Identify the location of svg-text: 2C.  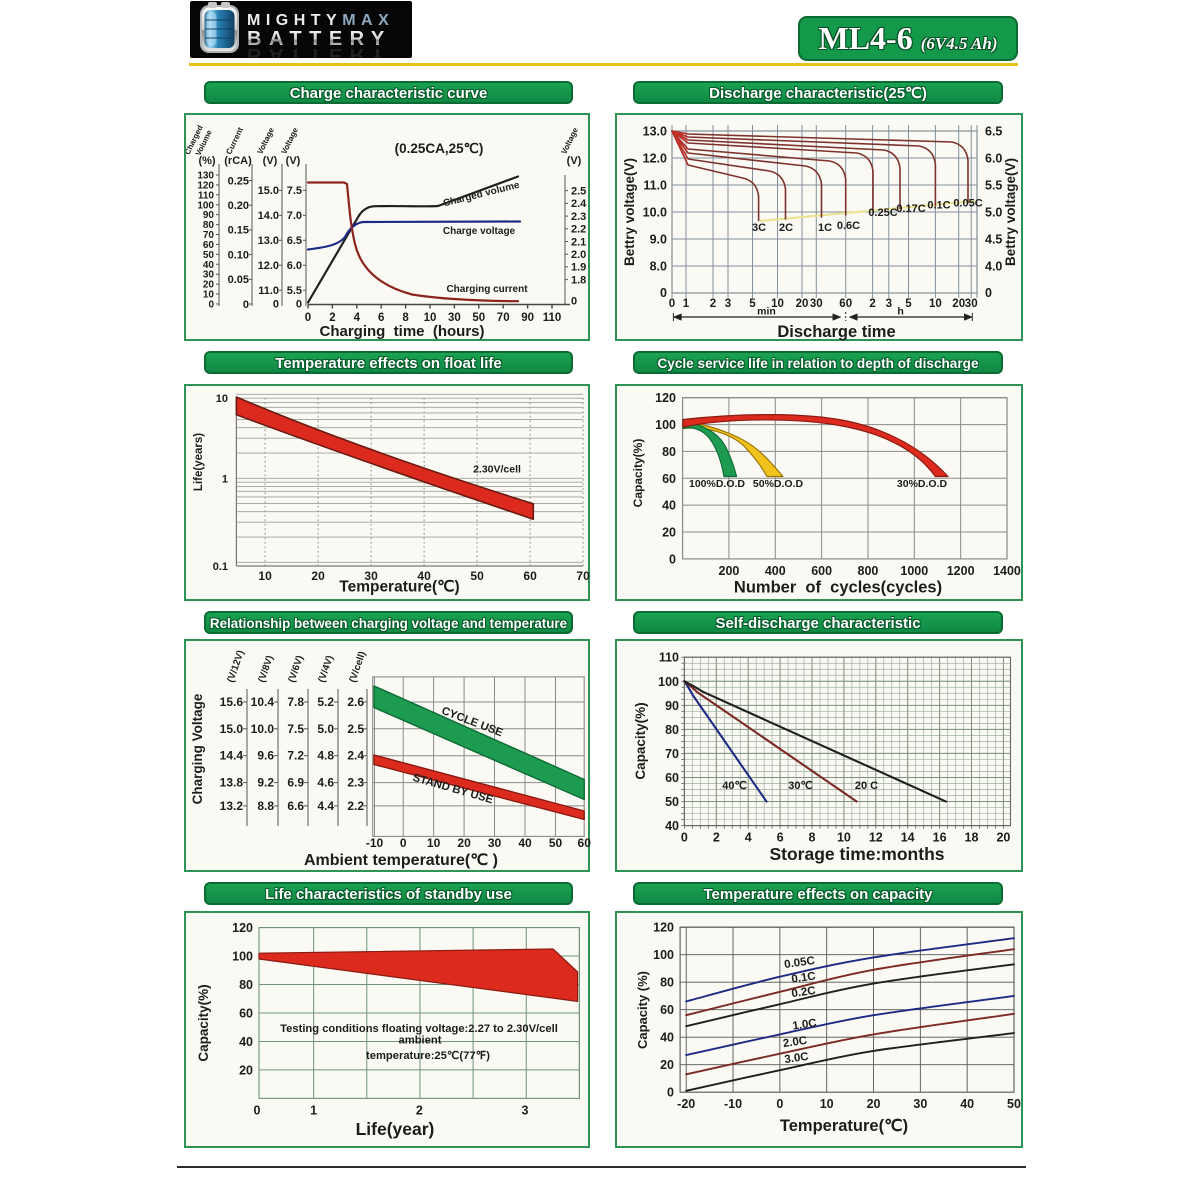
(786, 228).